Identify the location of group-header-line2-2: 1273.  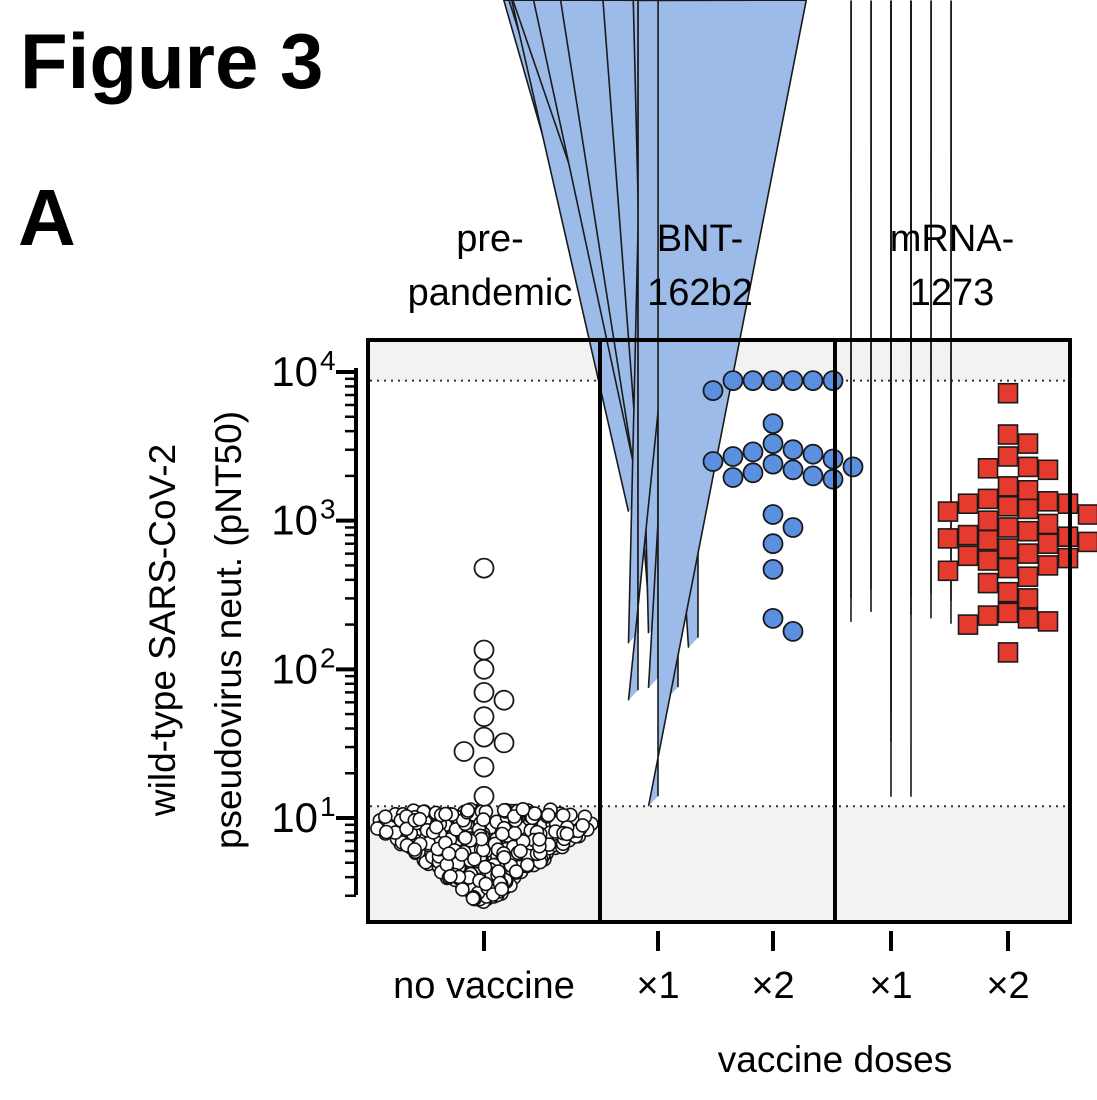
(952, 293).